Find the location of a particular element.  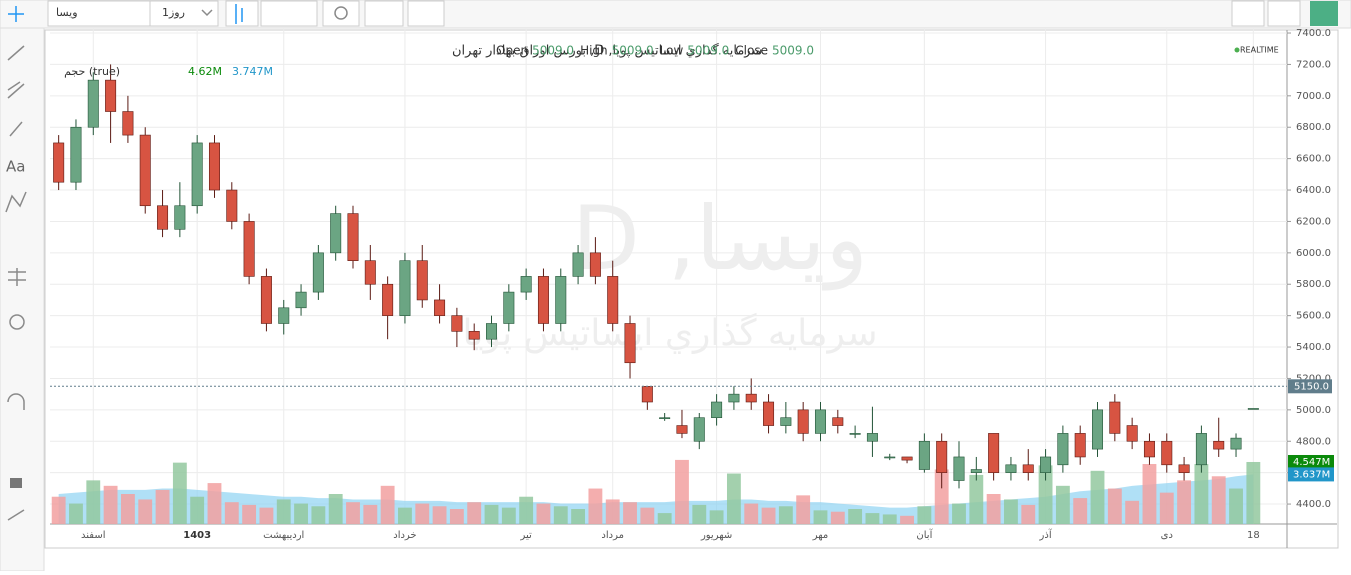

x-tick-label: خرداد is located at coordinates (404, 535).